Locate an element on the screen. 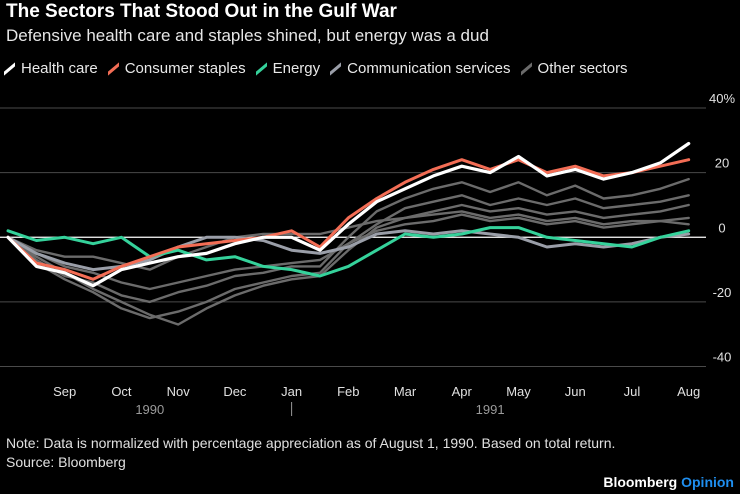 The height and width of the screenshot is (494, 740). legend-item-communication-services: Communication services is located at coordinates (420, 68).